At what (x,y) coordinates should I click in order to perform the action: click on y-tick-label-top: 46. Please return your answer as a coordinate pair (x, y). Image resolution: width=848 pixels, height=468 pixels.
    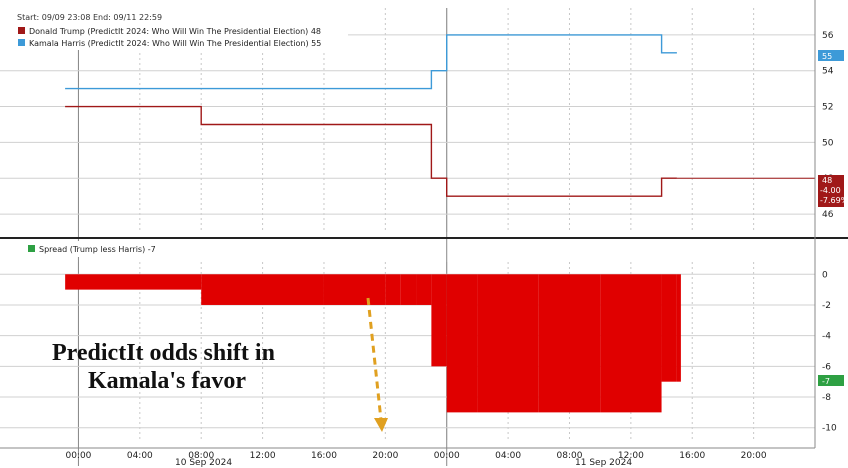
    Looking at the image, I should click on (828, 215).